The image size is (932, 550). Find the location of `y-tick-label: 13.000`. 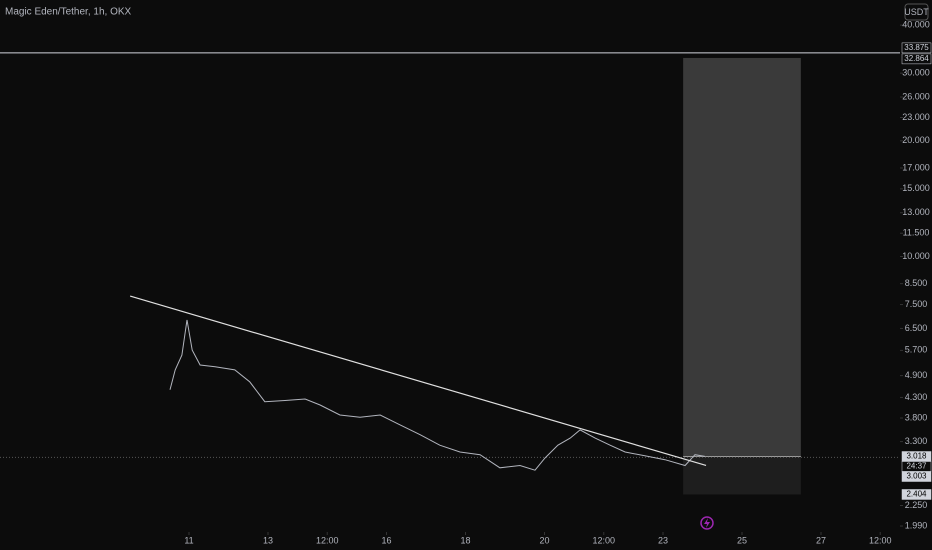

y-tick-label: 13.000 is located at coordinates (916, 212).